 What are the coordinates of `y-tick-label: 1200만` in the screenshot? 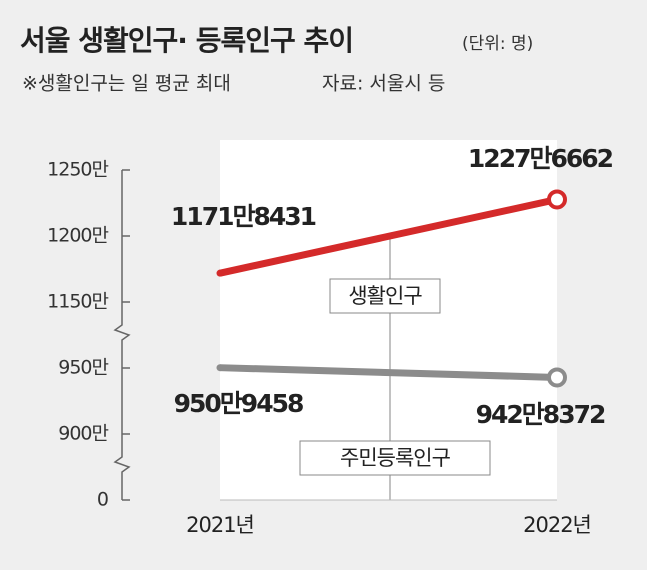 It's located at (77, 236).